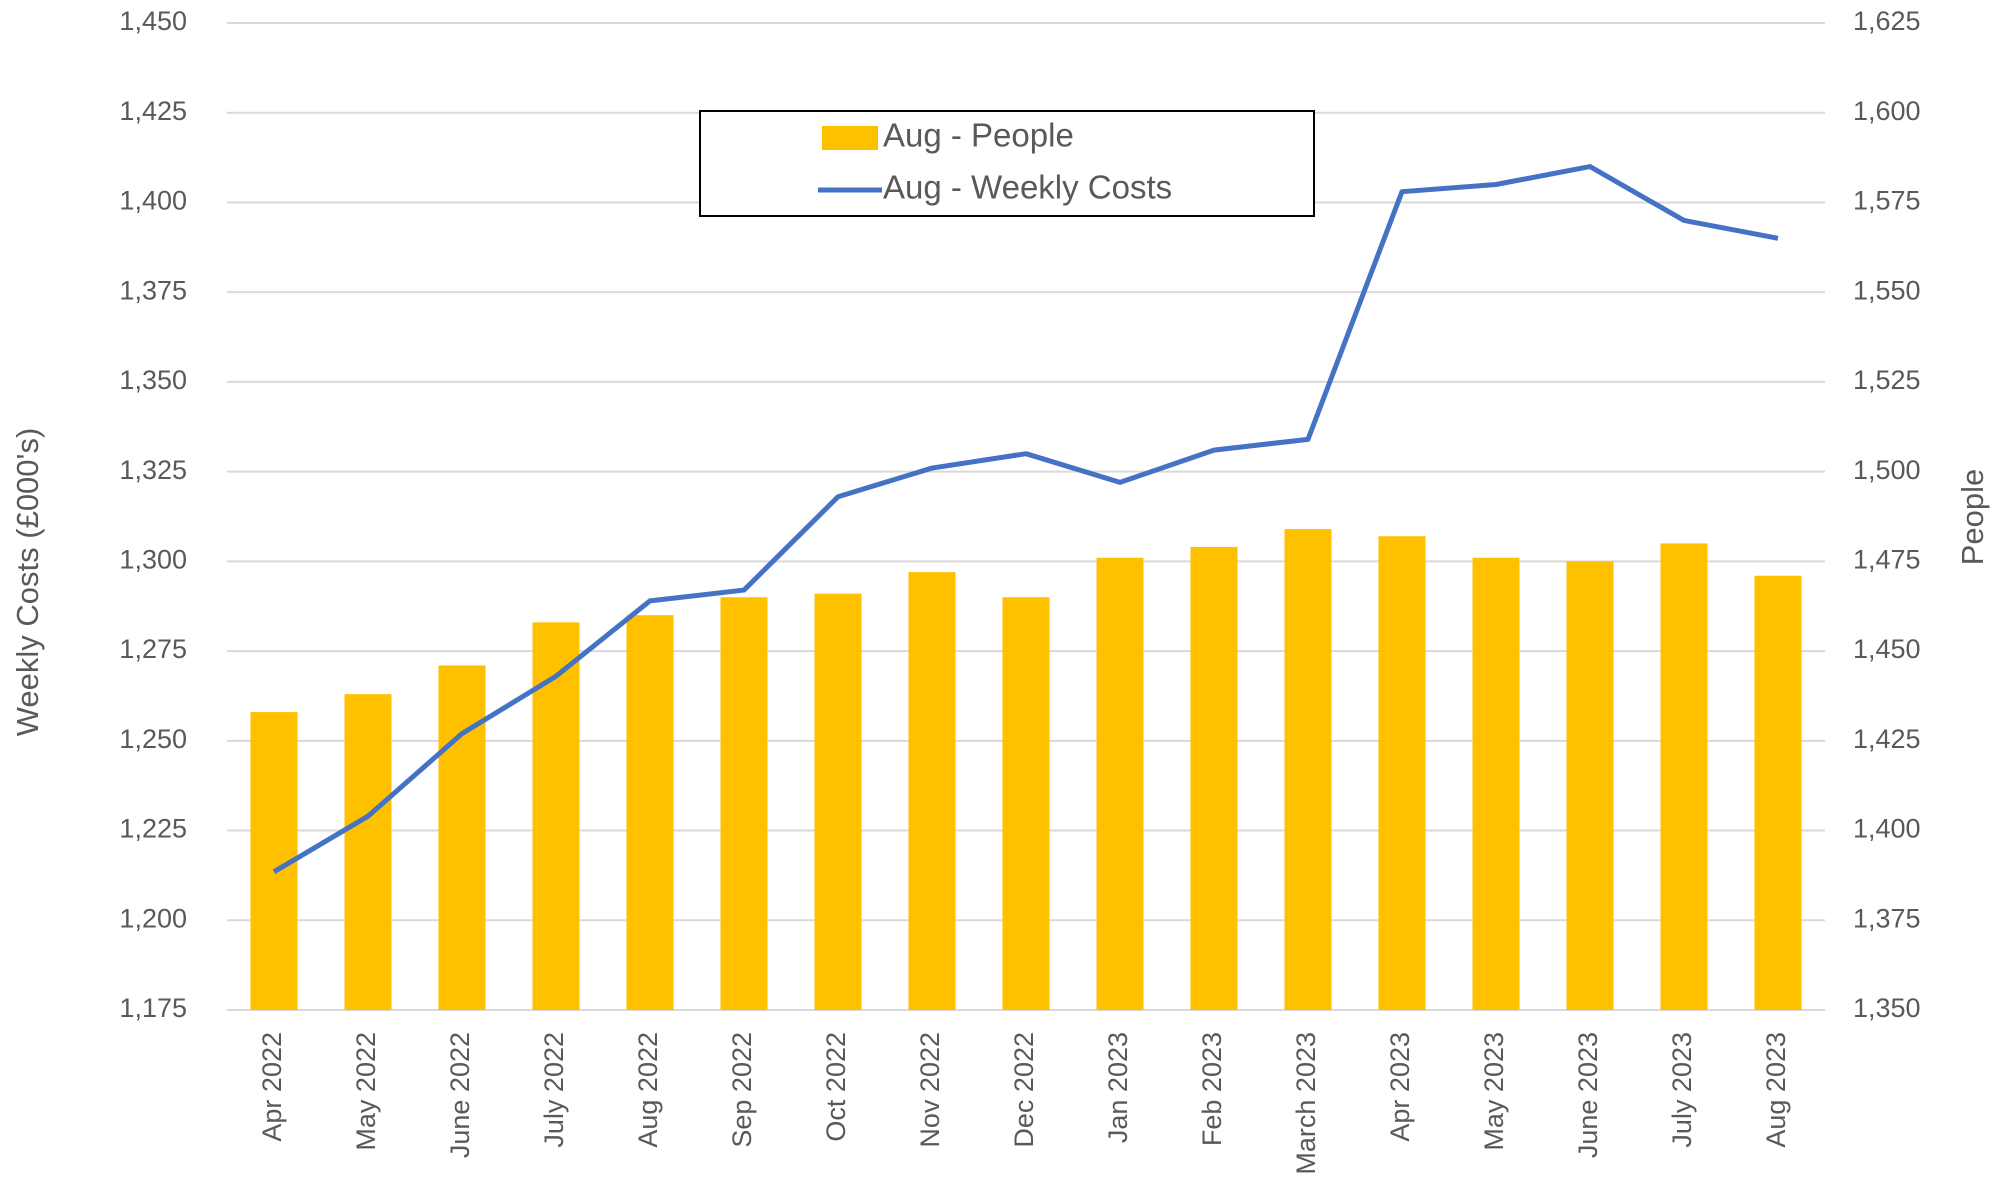 The width and height of the screenshot is (2004, 1204). I want to click on y-tick-label: 1,275, so click(153, 649).